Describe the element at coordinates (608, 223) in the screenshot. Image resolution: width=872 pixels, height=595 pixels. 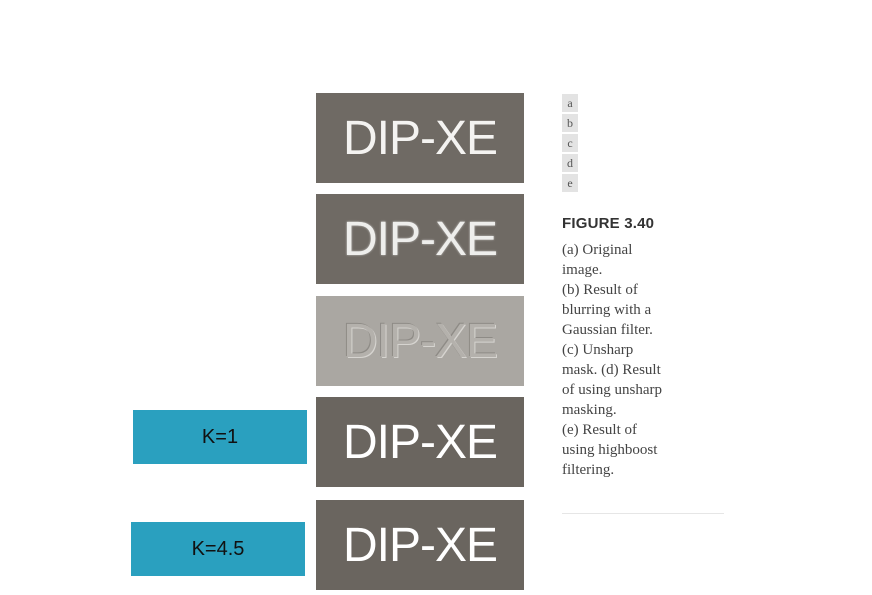
I see `figure-title: FIGURE 3.40` at that location.